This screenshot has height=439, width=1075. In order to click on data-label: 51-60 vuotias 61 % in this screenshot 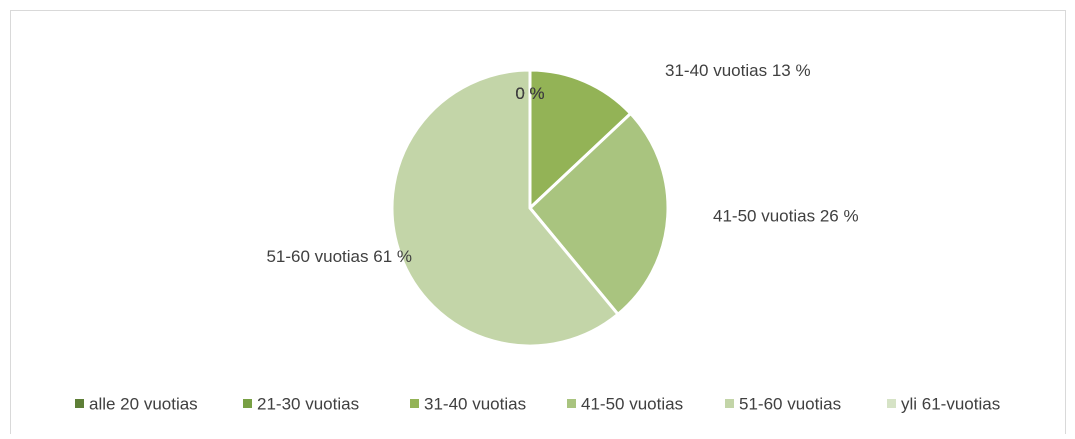, I will do `click(339, 257)`.